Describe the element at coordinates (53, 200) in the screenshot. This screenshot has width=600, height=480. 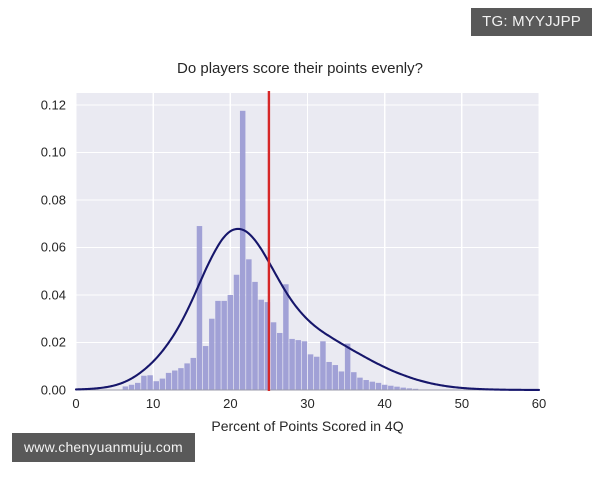
I see `y-tick-label: 0.08` at that location.